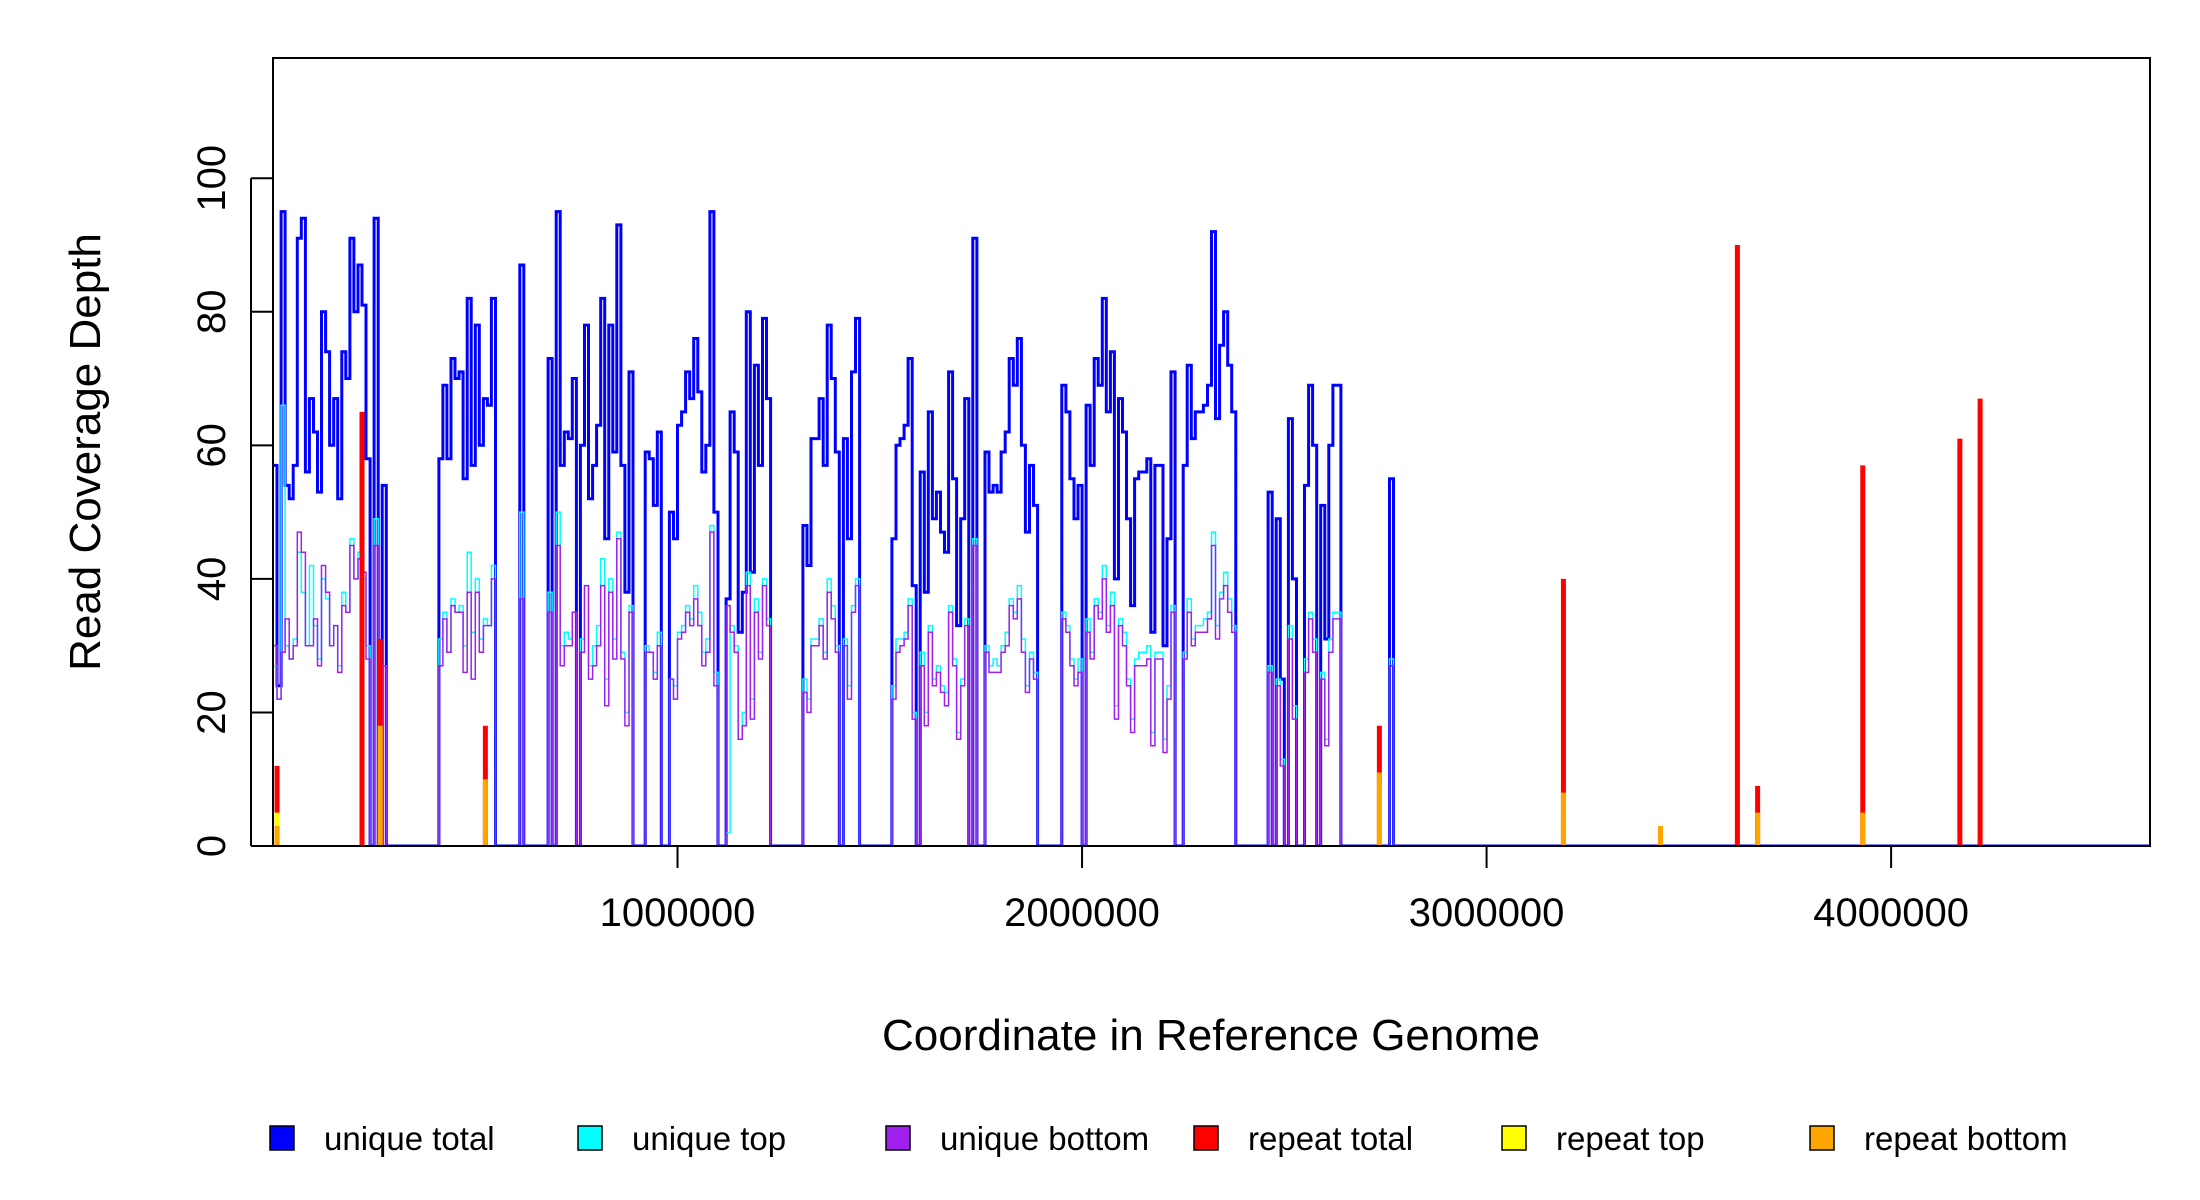 This screenshot has width=2200, height=1200. Describe the element at coordinates (1044, 1138) in the screenshot. I see `legend-label: unique bottom` at that location.